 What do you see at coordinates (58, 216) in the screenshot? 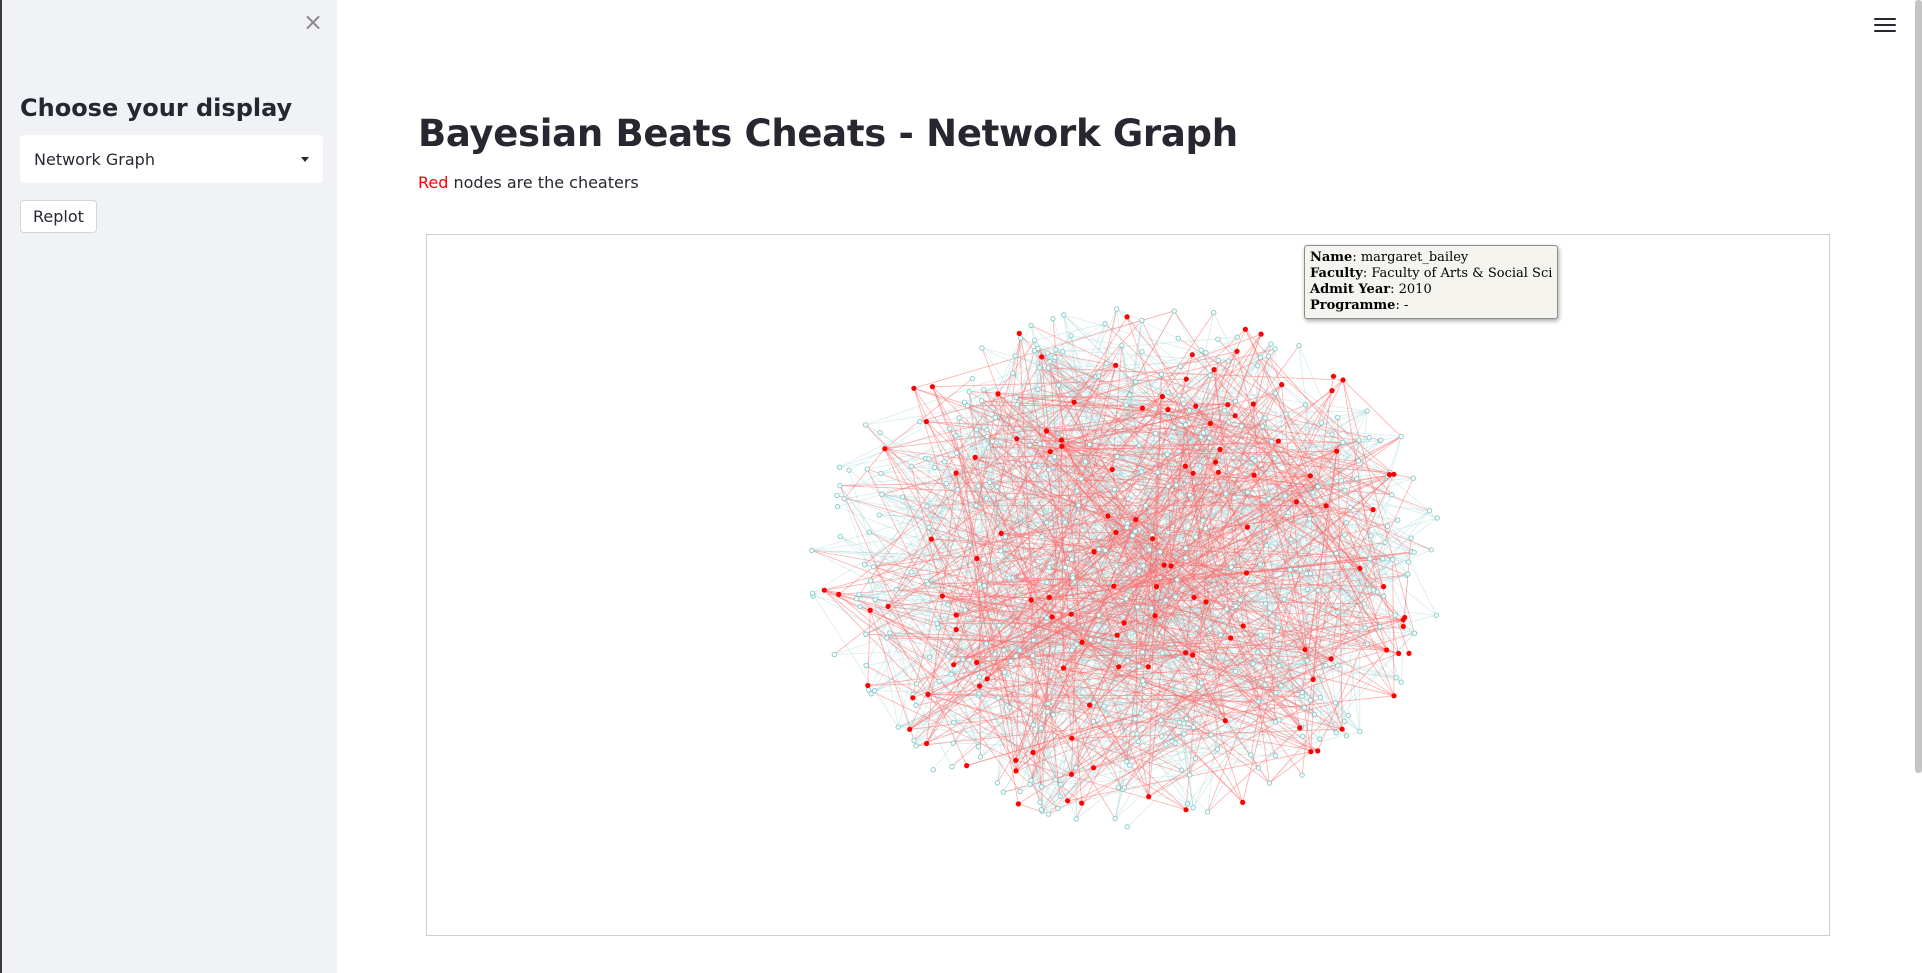
I see `replot-button: Replot` at bounding box center [58, 216].